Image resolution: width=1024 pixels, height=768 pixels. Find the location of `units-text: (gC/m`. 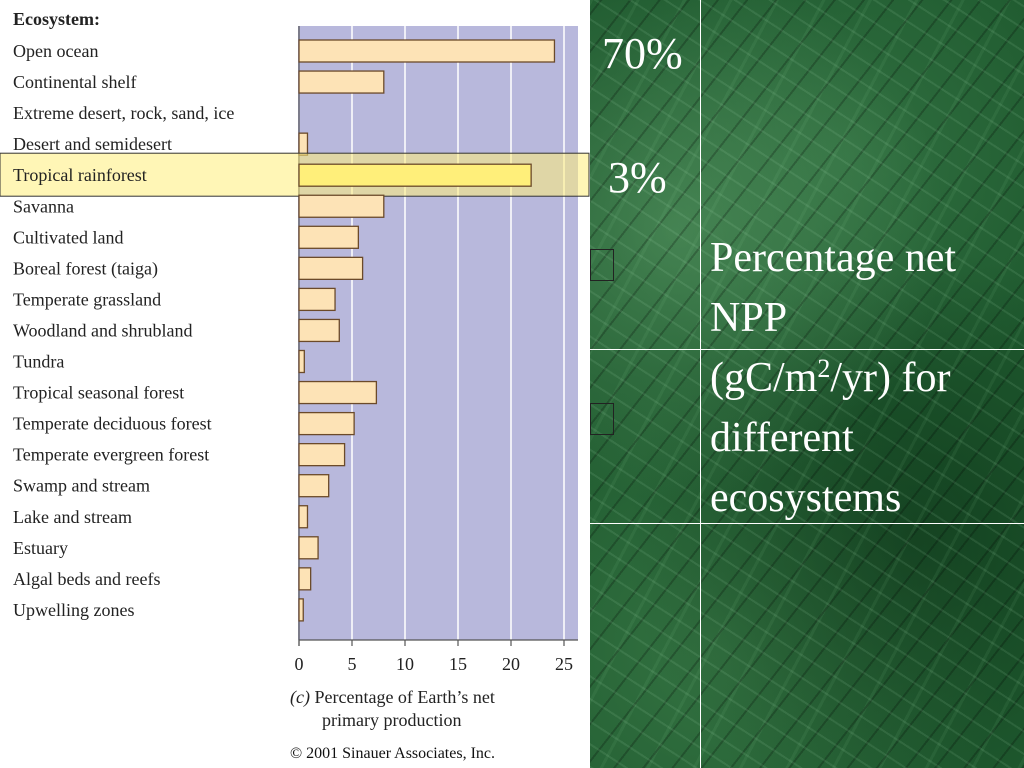

units-text: (gC/m is located at coordinates (764, 378).